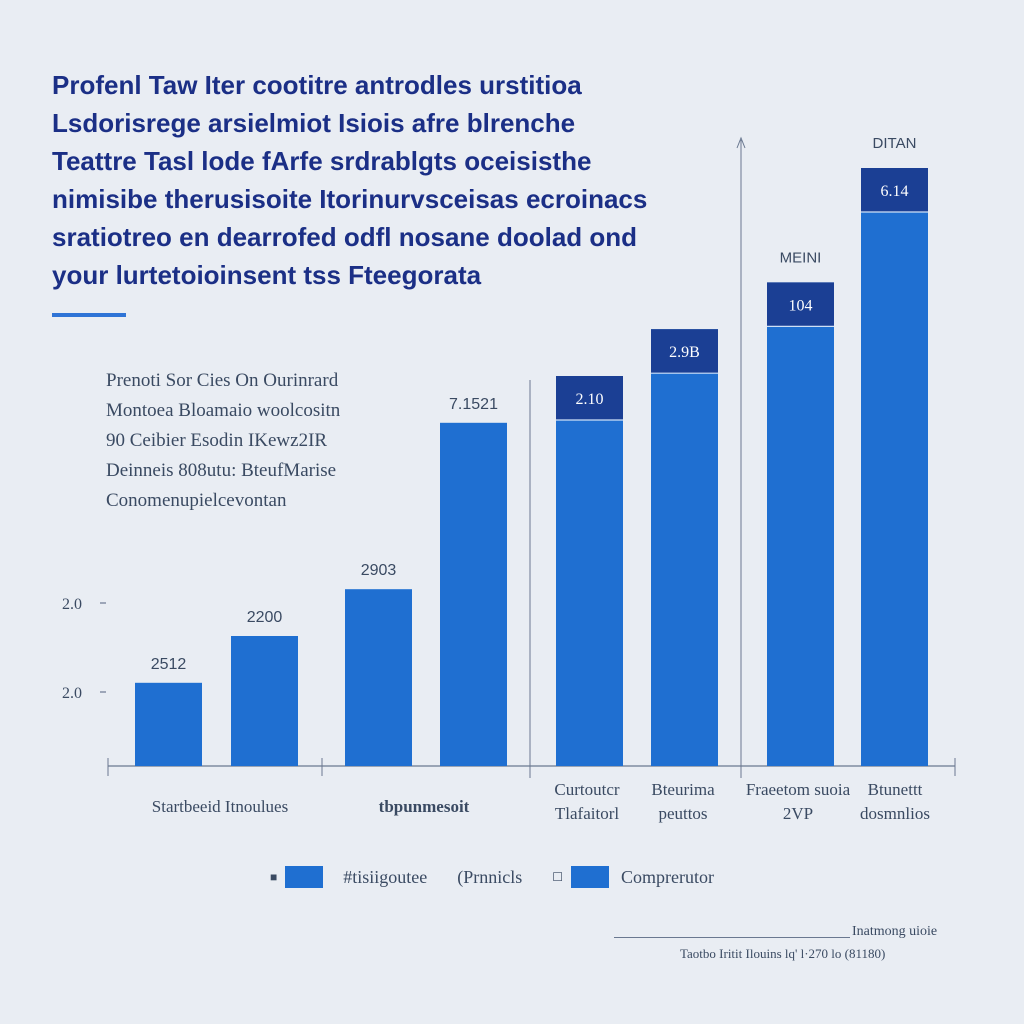  Describe the element at coordinates (683, 789) in the screenshot. I see `category-label: Bteurima` at that location.